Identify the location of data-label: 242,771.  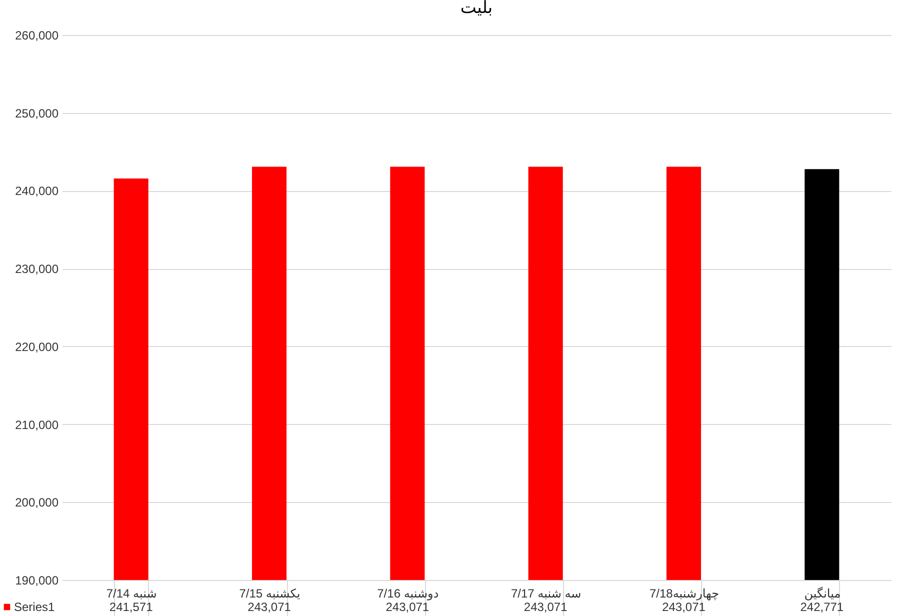
(822, 607).